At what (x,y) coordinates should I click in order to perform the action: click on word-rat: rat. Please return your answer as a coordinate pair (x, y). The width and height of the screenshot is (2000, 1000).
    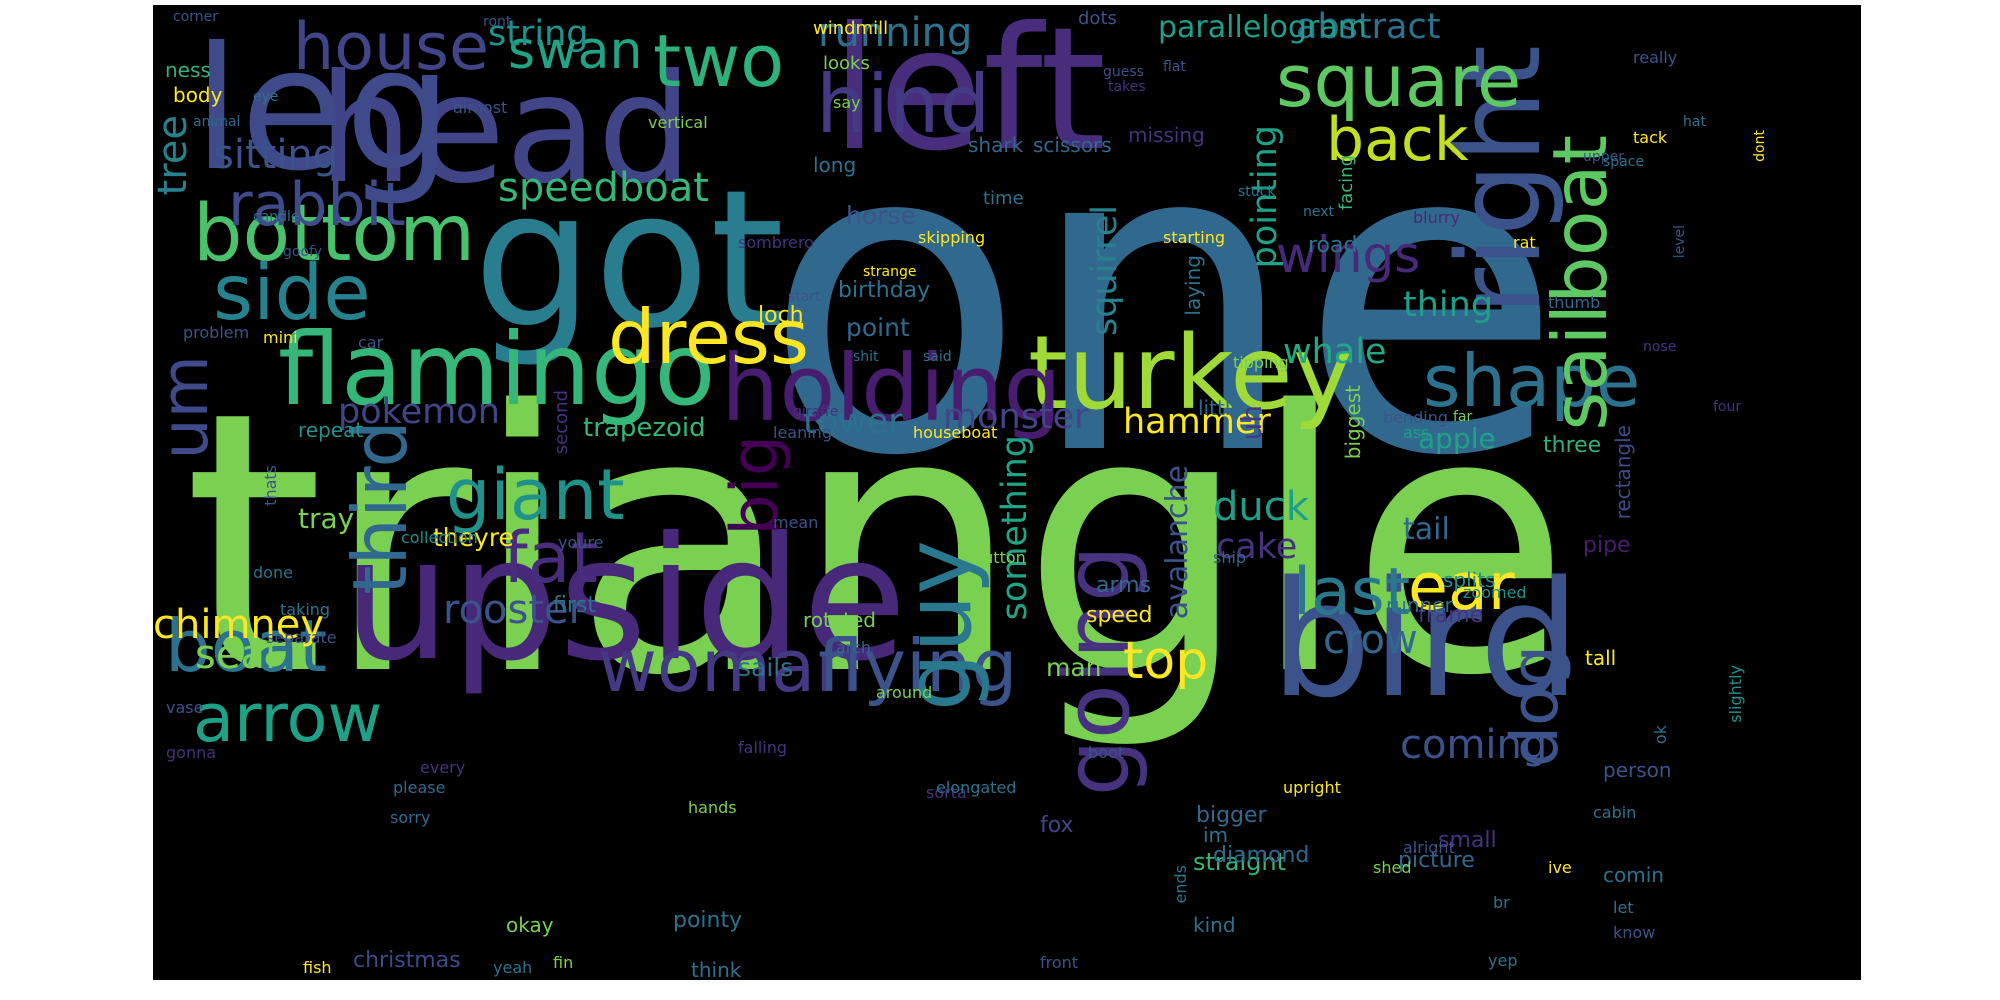
    Looking at the image, I should click on (1524, 242).